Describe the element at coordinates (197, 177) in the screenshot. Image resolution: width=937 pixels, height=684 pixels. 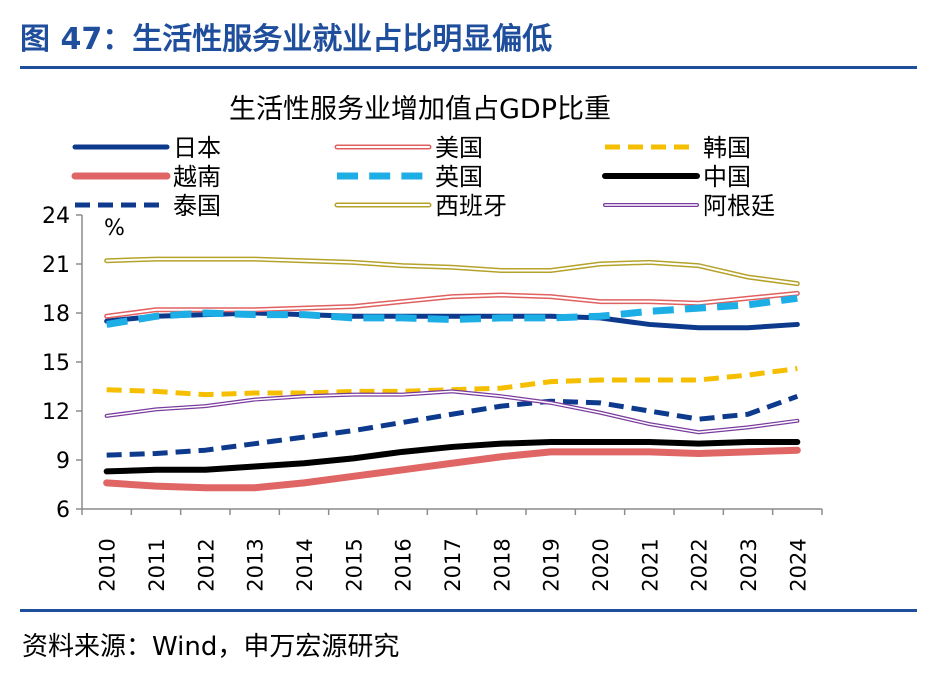
I see `legend-label: 越南` at that location.